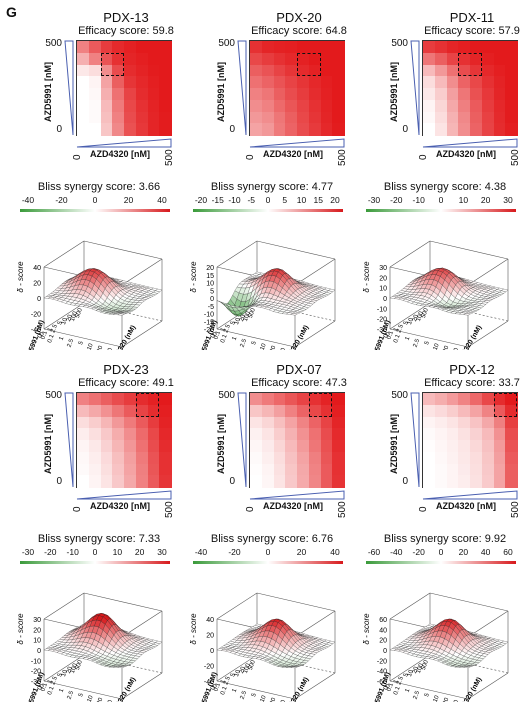  What do you see at coordinates (468, 337) in the screenshot?
I see `surface-x-axis-label: AZD4320 (nM)` at bounding box center [468, 337].